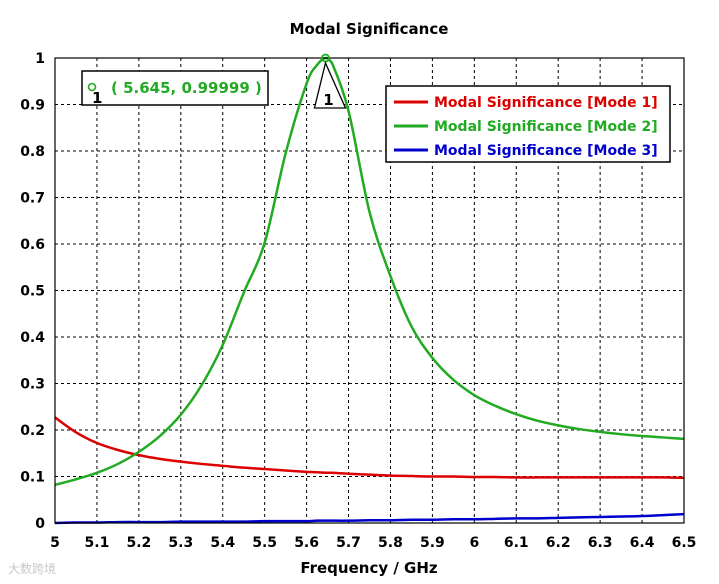 Image resolution: width=719 pixels, height=584 pixels. Describe the element at coordinates (546, 151) in the screenshot. I see `legend-label-mode-3: Modal Significance [Mode 3]` at that location.